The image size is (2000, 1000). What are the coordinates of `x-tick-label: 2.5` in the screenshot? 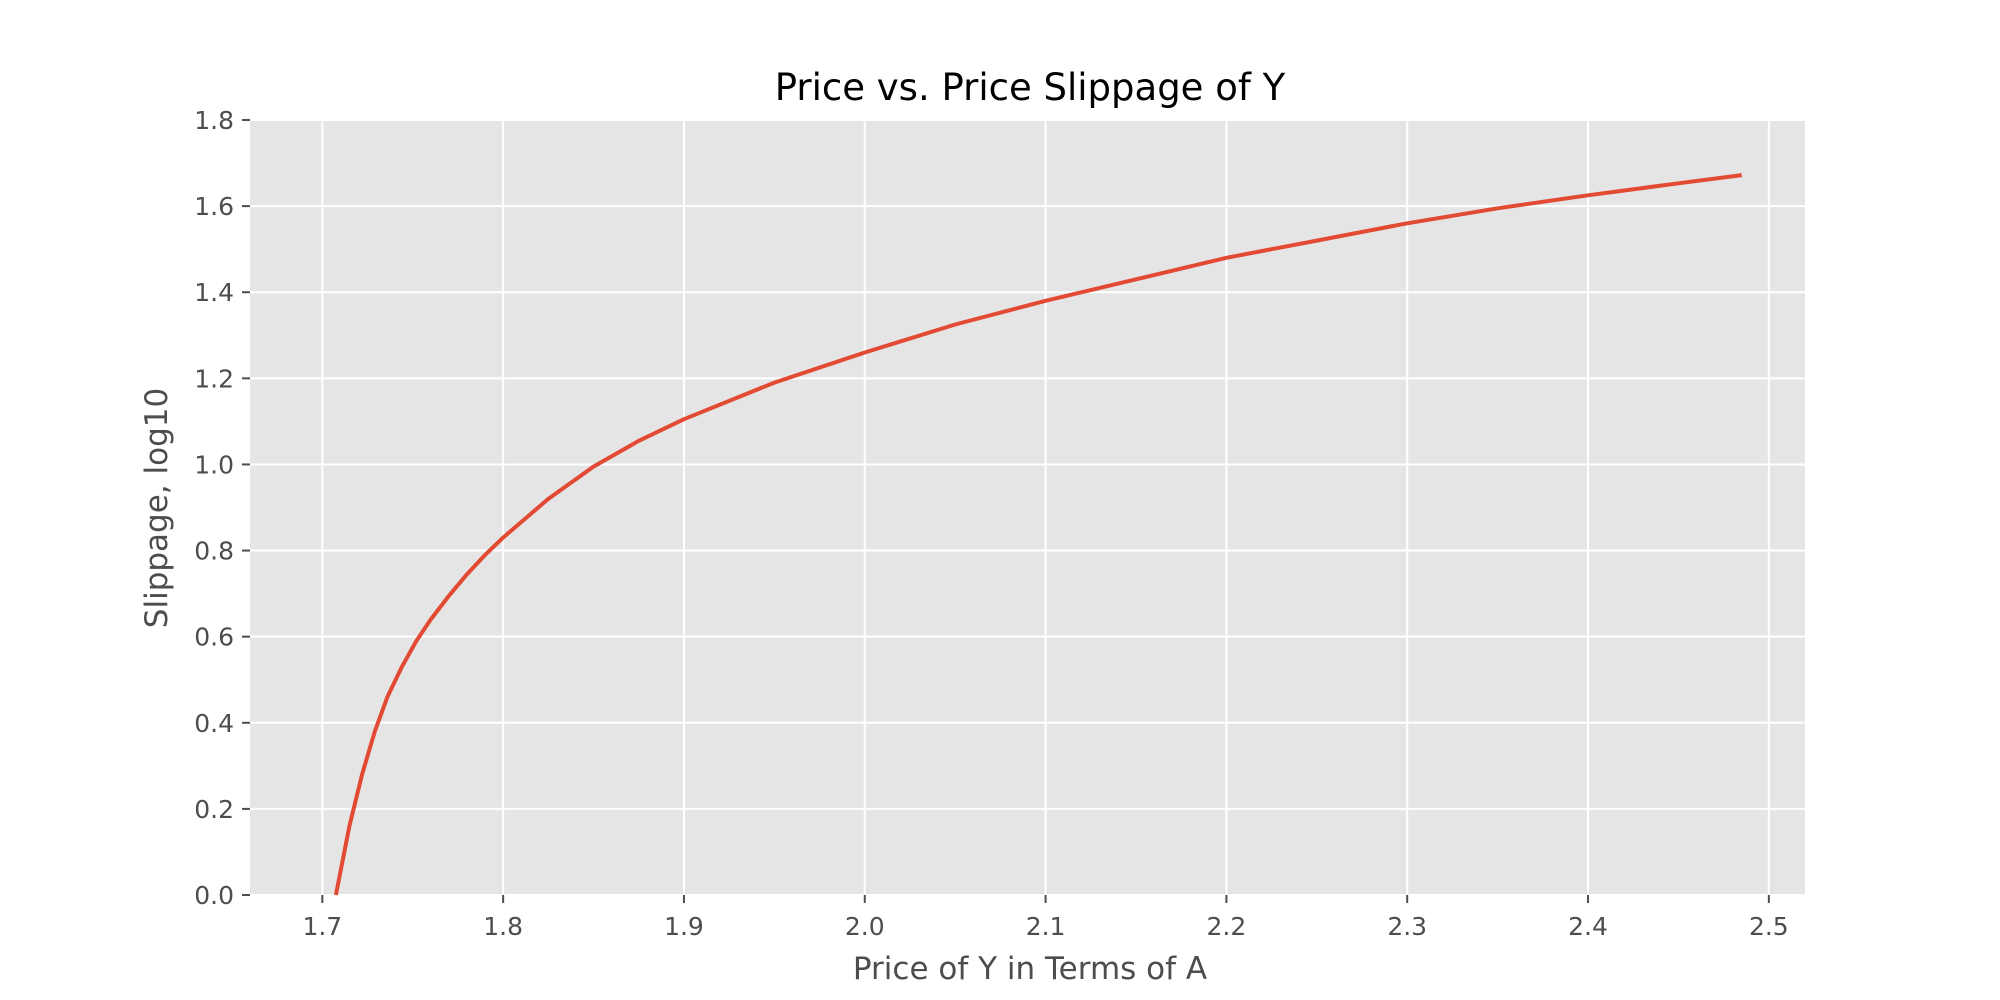 It's located at (1769, 926).